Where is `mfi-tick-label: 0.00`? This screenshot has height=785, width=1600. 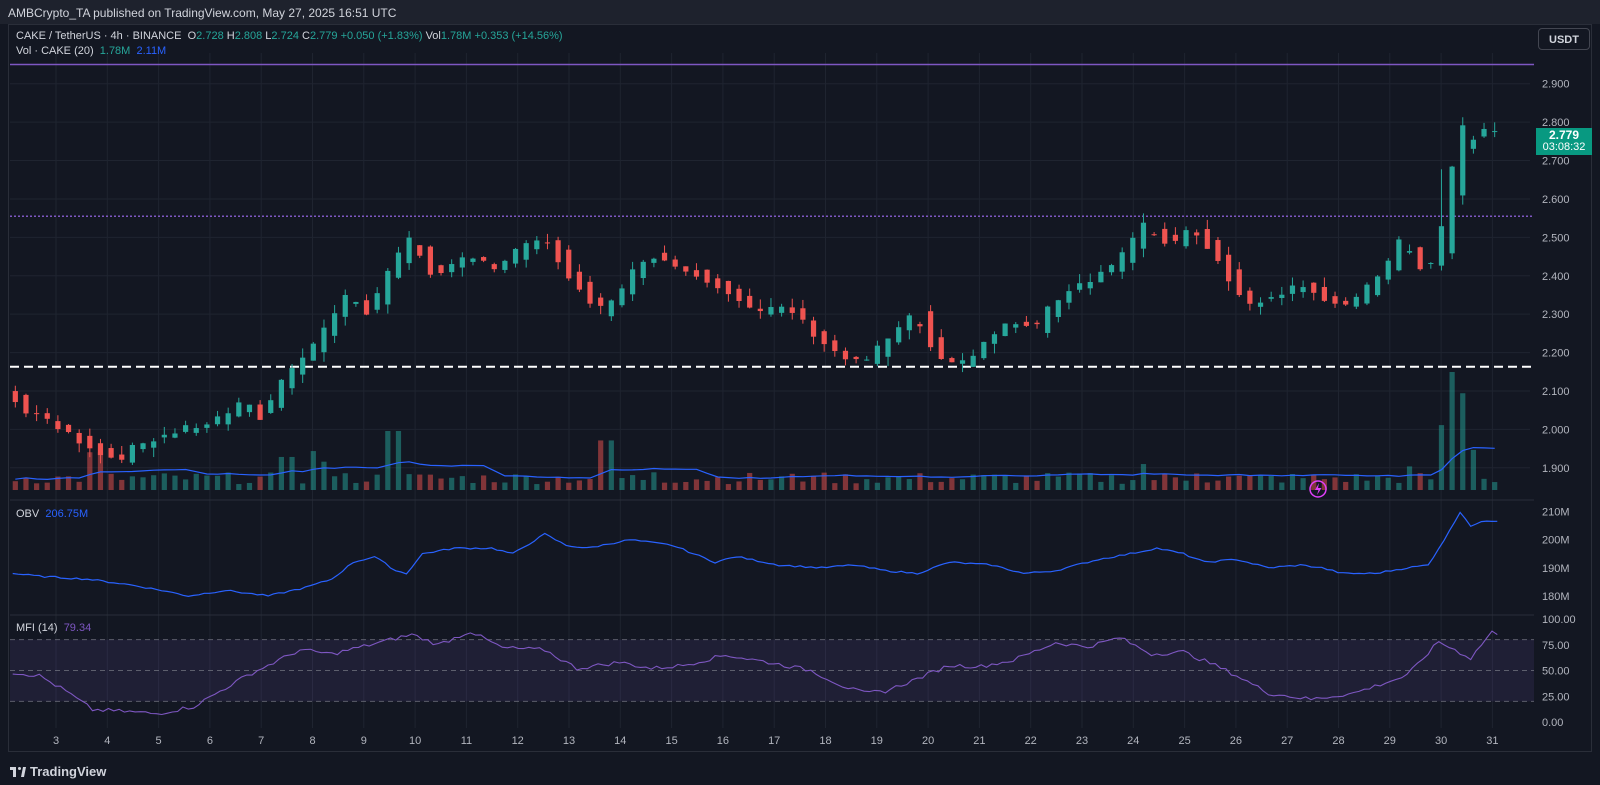 mfi-tick-label: 0.00 is located at coordinates (1552, 723).